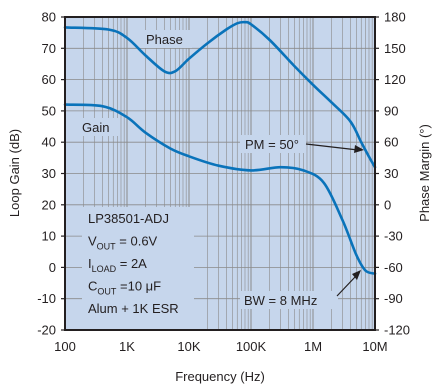 The height and width of the screenshot is (387, 435). I want to click on condition-line: Alum + 1K ESR, so click(133, 308).